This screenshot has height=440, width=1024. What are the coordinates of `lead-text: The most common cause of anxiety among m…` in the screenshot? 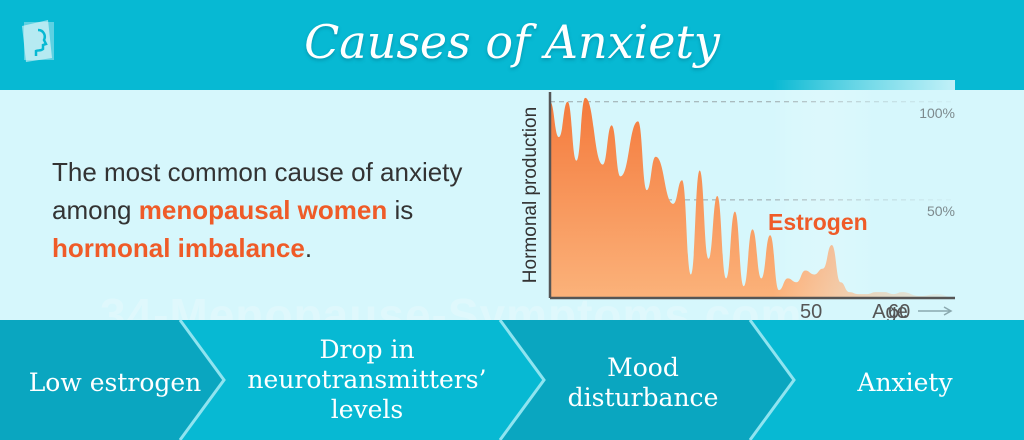 It's located at (272, 210).